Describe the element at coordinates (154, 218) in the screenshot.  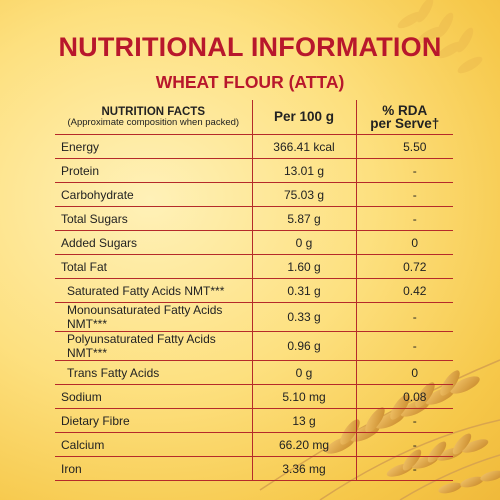
I see `nutrient-name: Total Sugars` at that location.